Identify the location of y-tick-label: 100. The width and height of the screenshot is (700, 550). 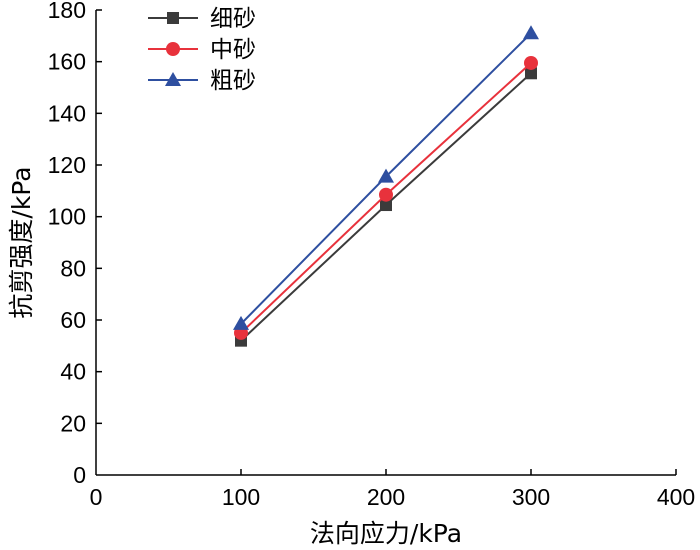
(67, 217).